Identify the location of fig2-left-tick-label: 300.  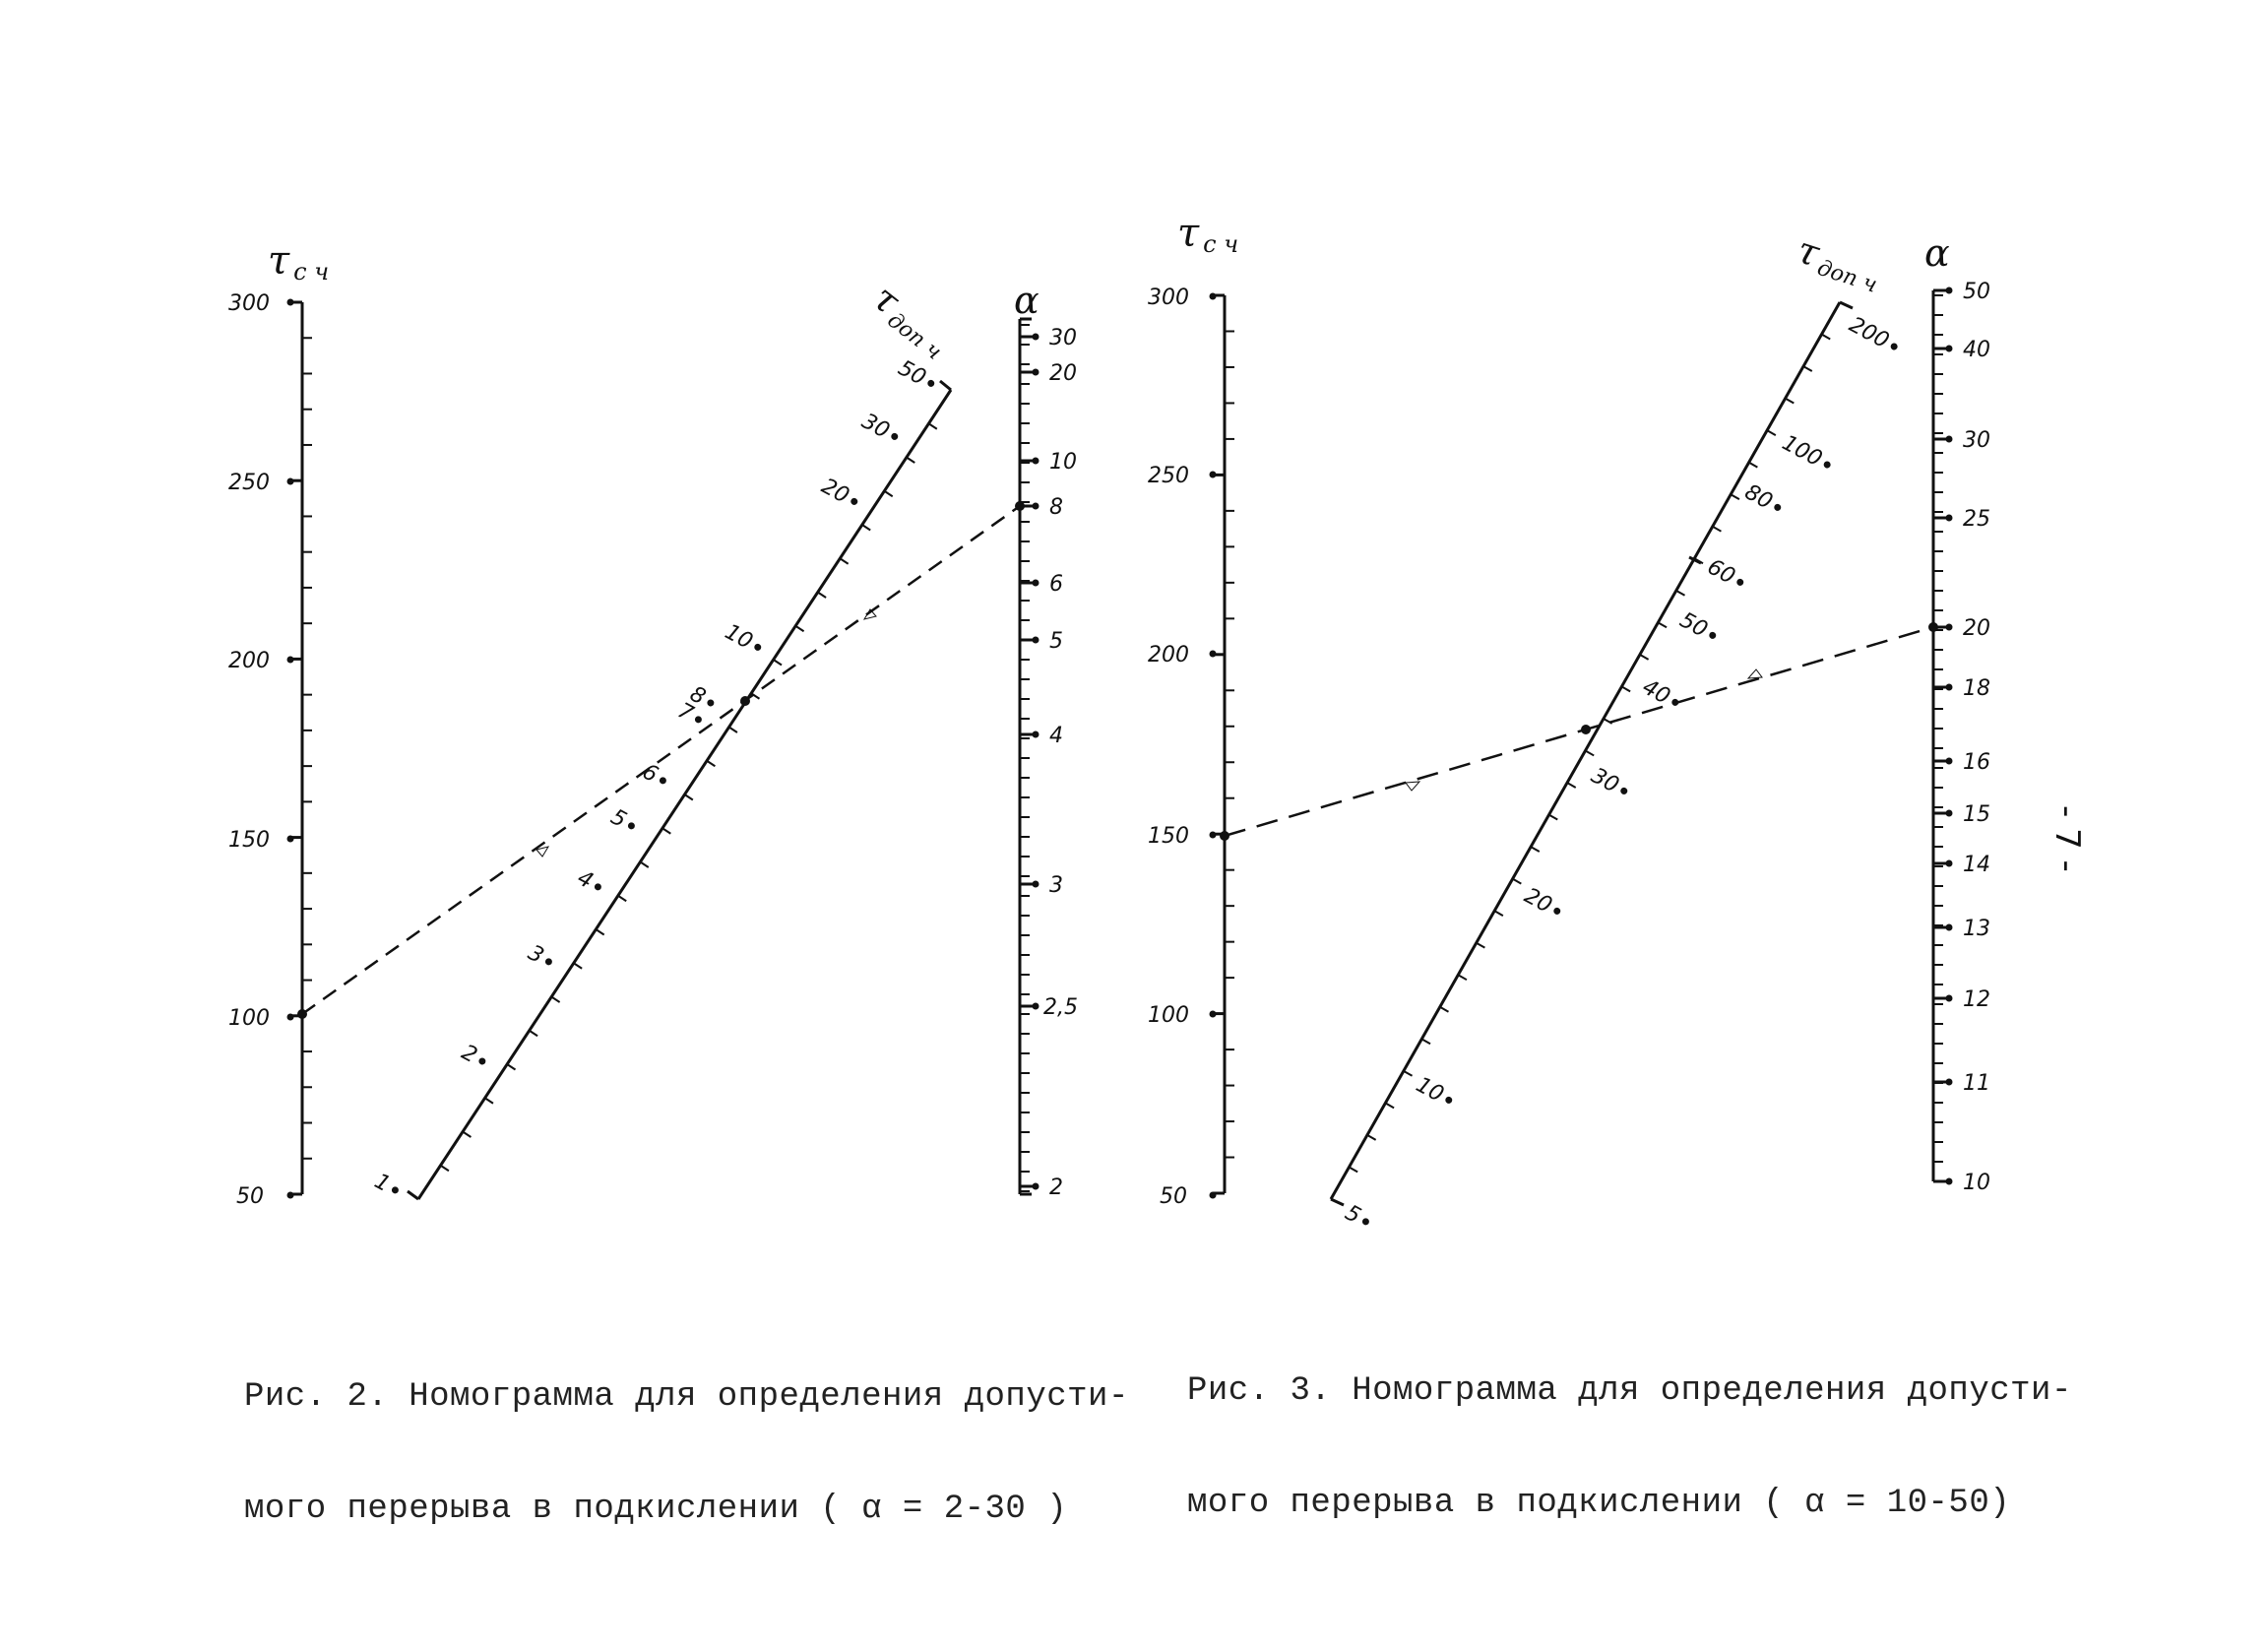
(249, 304).